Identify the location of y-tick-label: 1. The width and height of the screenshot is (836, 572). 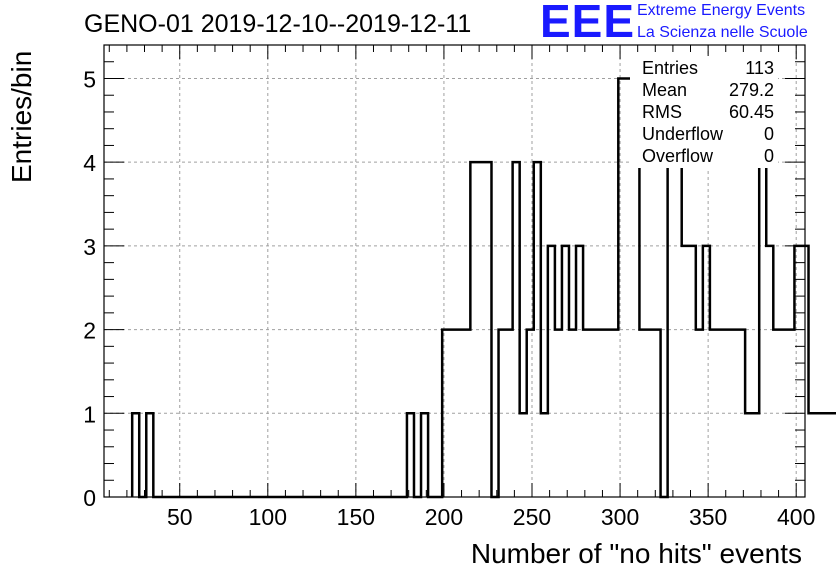
(89, 414).